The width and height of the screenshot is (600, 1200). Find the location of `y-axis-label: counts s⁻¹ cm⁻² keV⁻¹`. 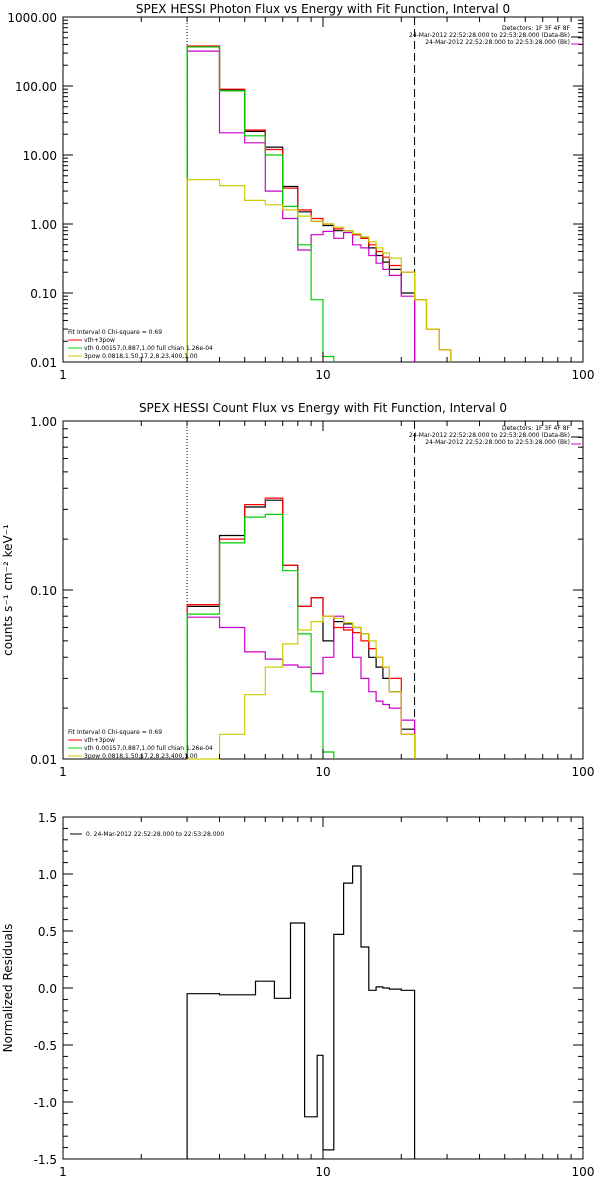

y-axis-label: counts s⁻¹ cm⁻² keV⁻¹ is located at coordinates (8, 590).